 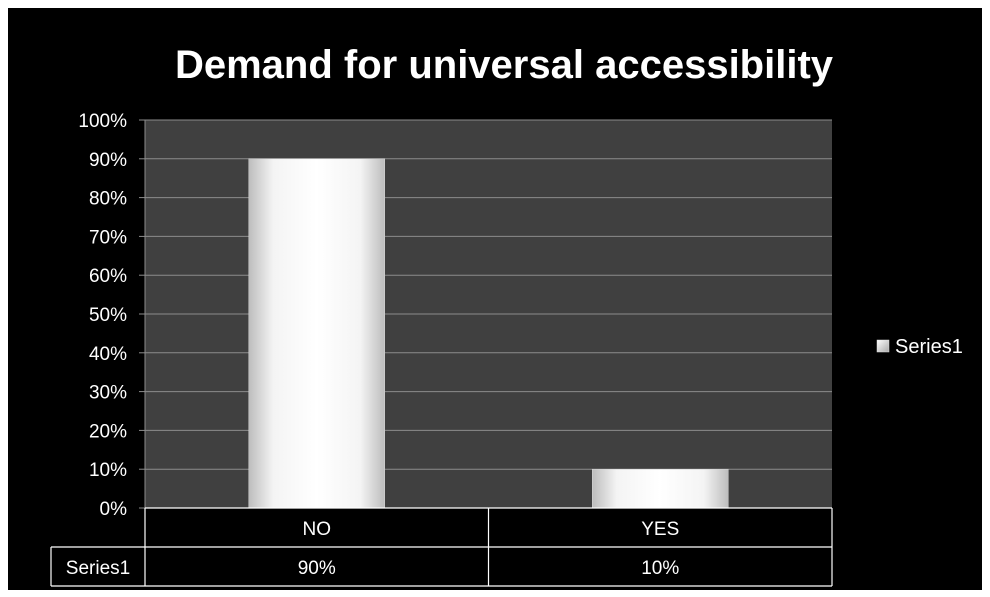 I want to click on y-tick-label: 60%, so click(x=108, y=276).